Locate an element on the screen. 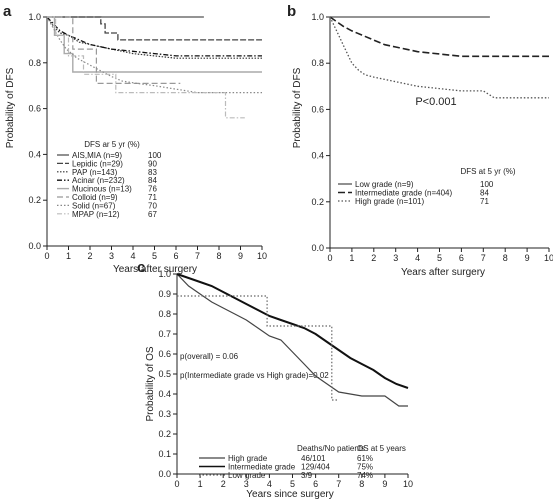  legend-value: 67 is located at coordinates (152, 214).